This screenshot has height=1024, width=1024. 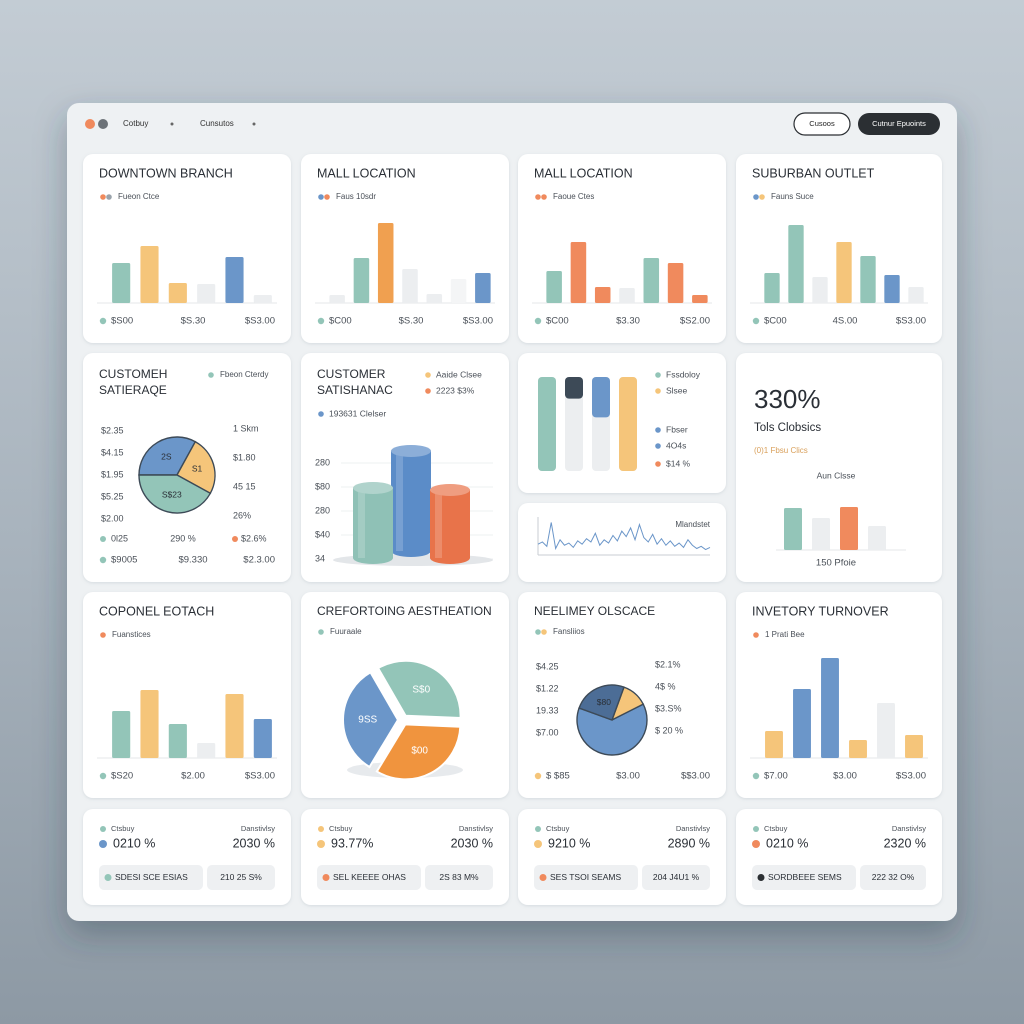 I want to click on footer-value: $S00, so click(x=122, y=321).